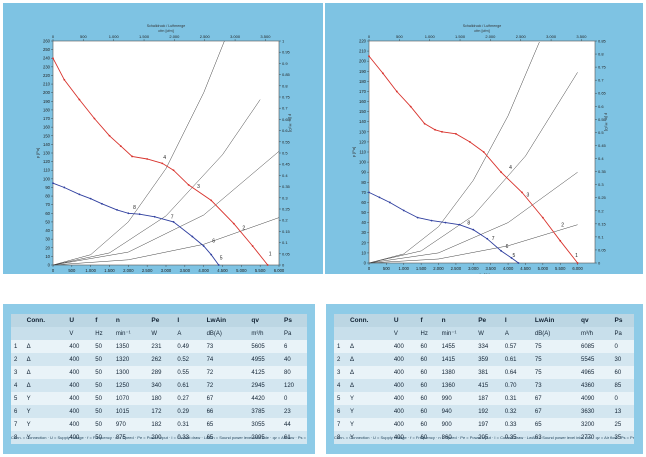 This screenshot has height=457, width=646. I want to click on table-row: 3 Δ 400 50 1300 289 0.55 72 4125 80, so click(159, 372).